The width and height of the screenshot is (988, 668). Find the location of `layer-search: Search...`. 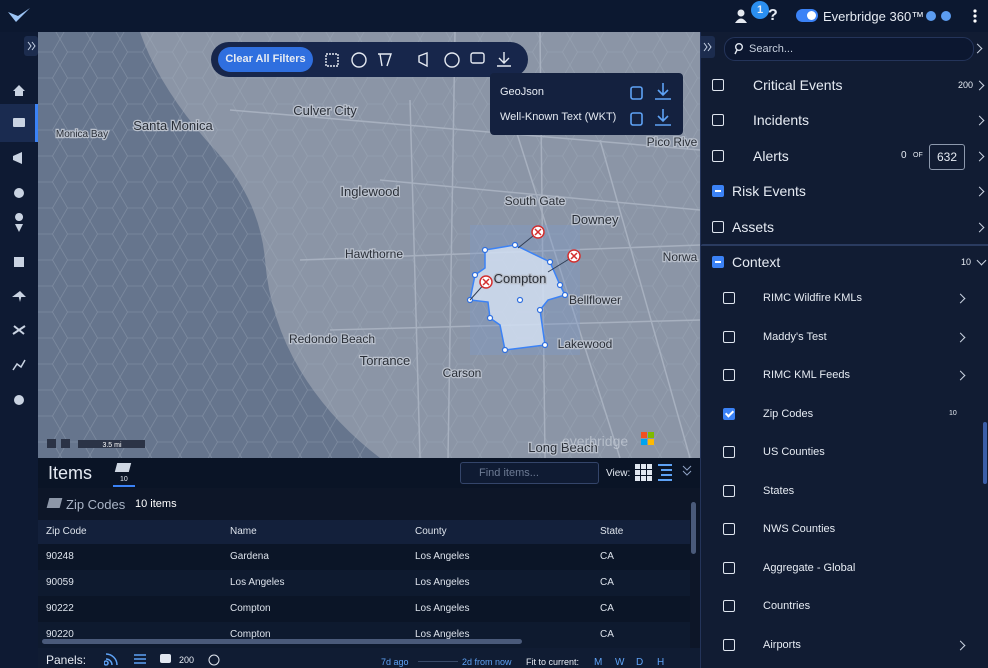

layer-search: Search... is located at coordinates (849, 49).